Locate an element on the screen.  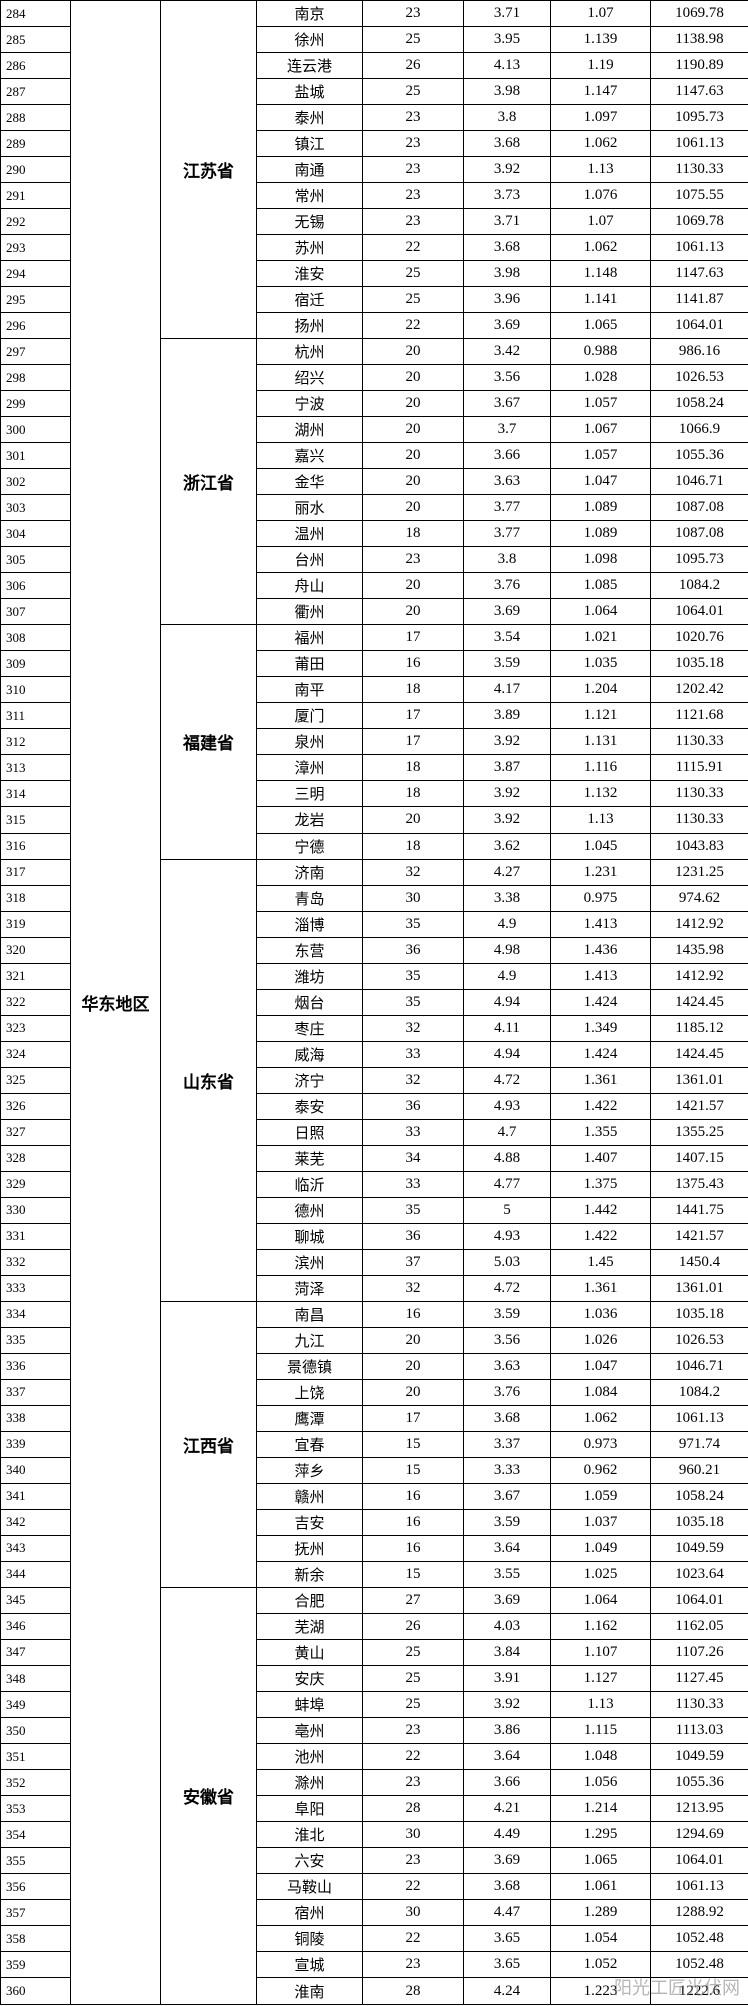
city: 六安 is located at coordinates (309, 1861).